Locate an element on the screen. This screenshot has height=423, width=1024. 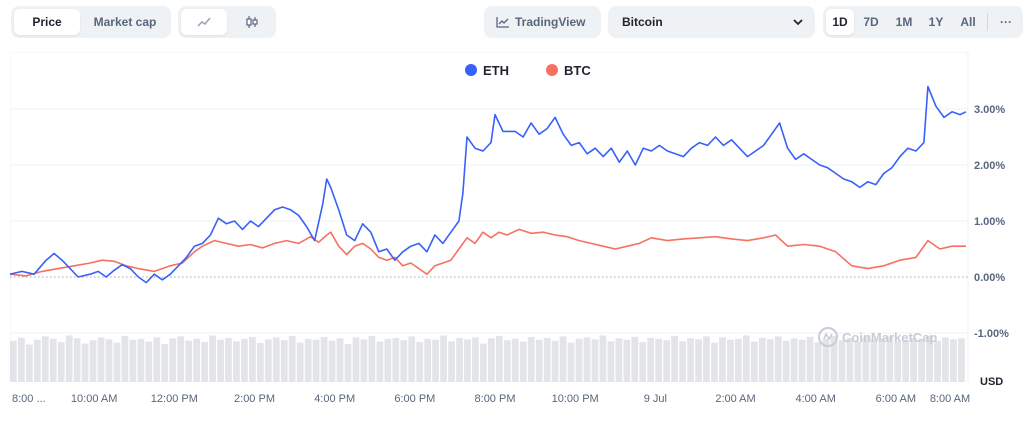
y-unit-label: USD is located at coordinates (991, 382).